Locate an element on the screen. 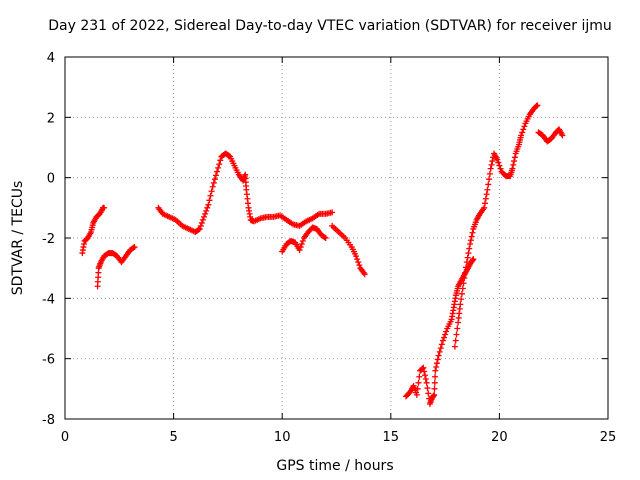  x-tick-label: 20 is located at coordinates (499, 437).